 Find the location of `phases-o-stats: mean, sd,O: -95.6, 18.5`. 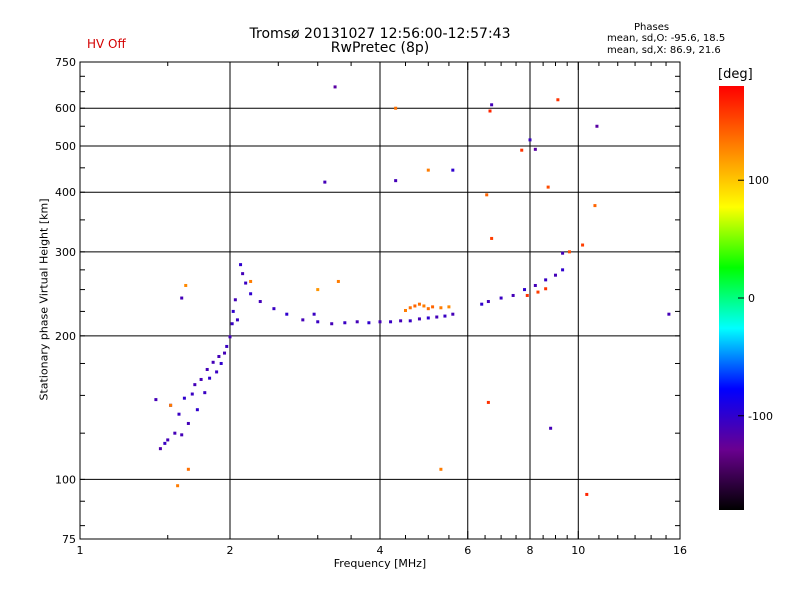

phases-o-stats: mean, sd,O: -95.6, 18.5 is located at coordinates (666, 38).